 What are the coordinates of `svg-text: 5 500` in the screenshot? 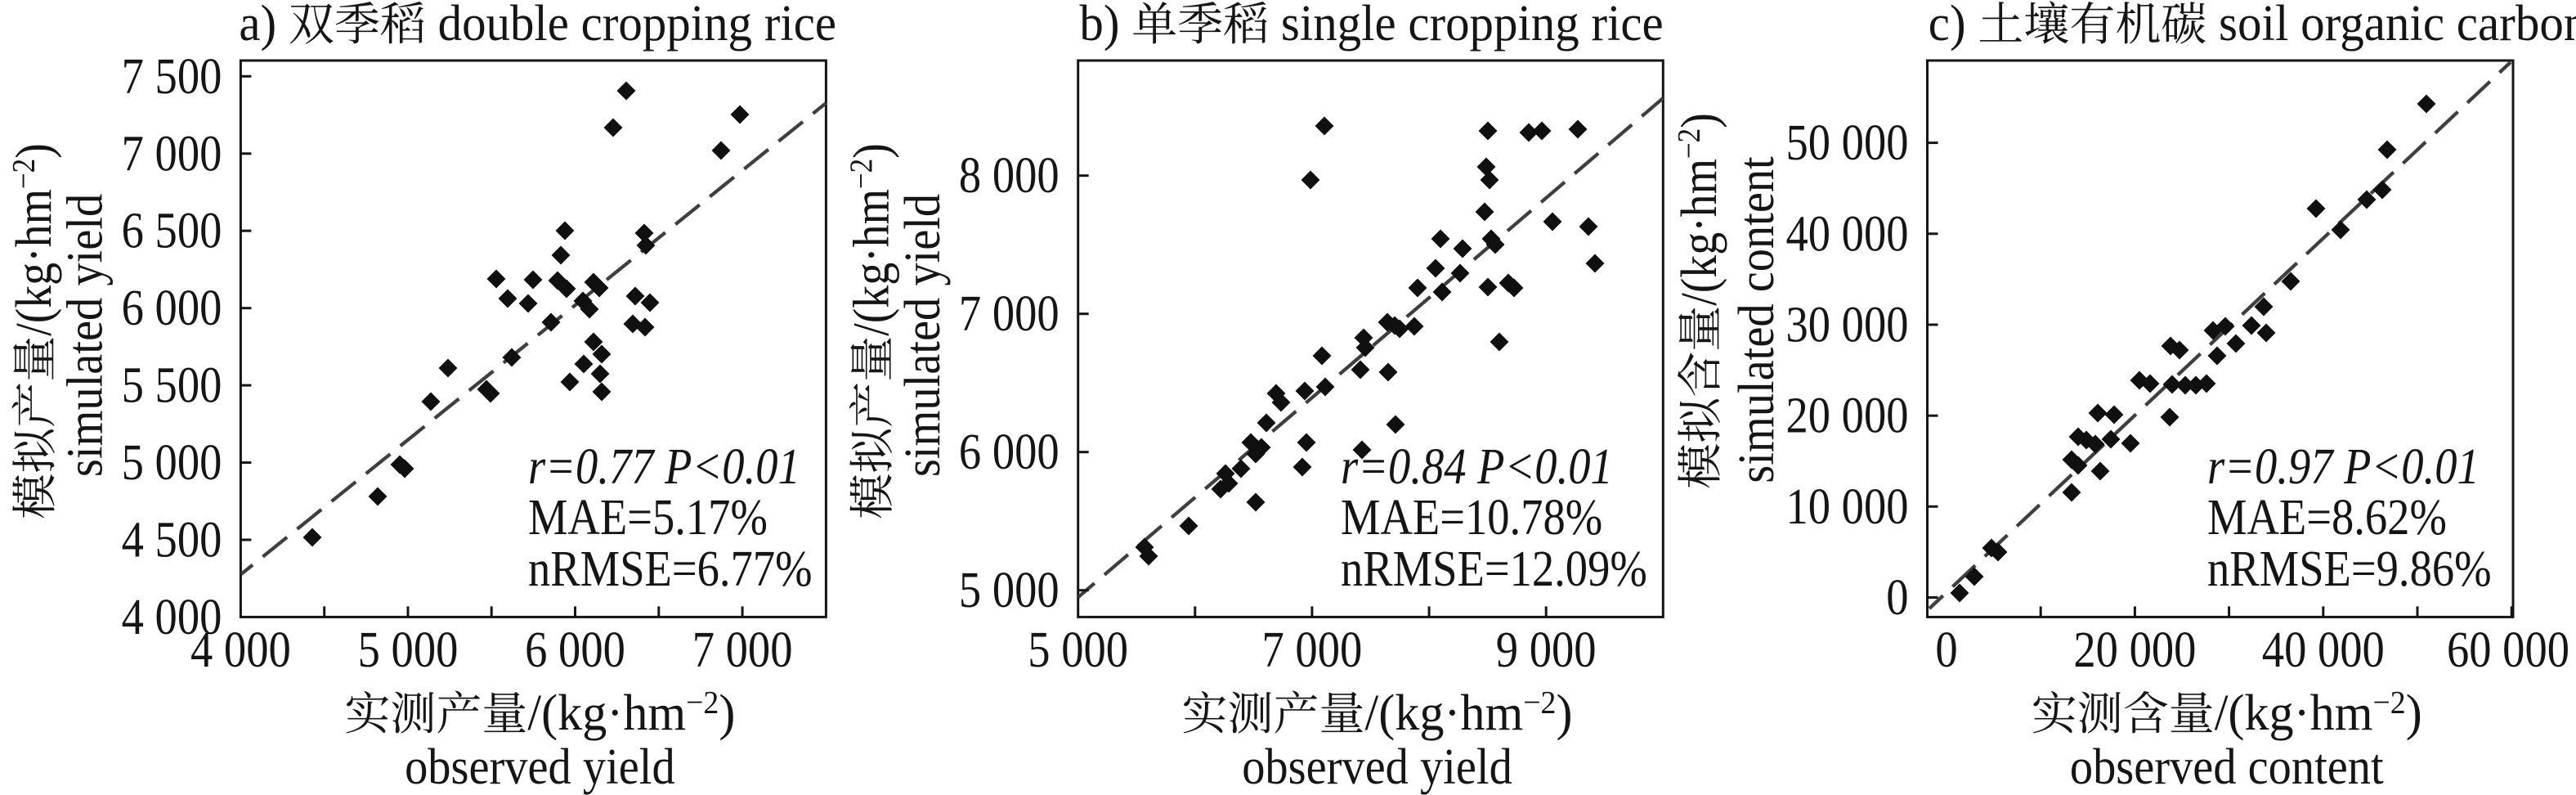 It's located at (172, 386).